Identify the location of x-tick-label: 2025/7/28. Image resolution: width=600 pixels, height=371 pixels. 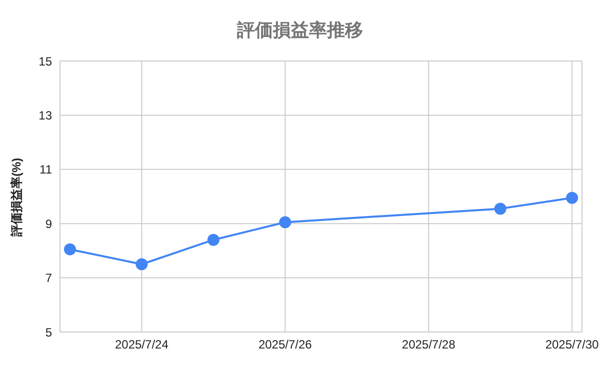
(429, 345).